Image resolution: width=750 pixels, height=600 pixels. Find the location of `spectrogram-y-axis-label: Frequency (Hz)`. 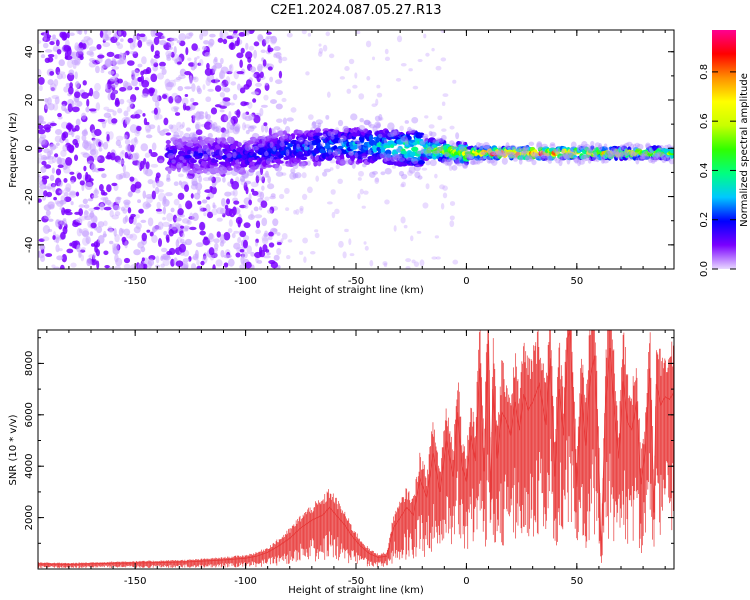

spectrogram-y-axis-label: Frequency (Hz) is located at coordinates (13, 150).